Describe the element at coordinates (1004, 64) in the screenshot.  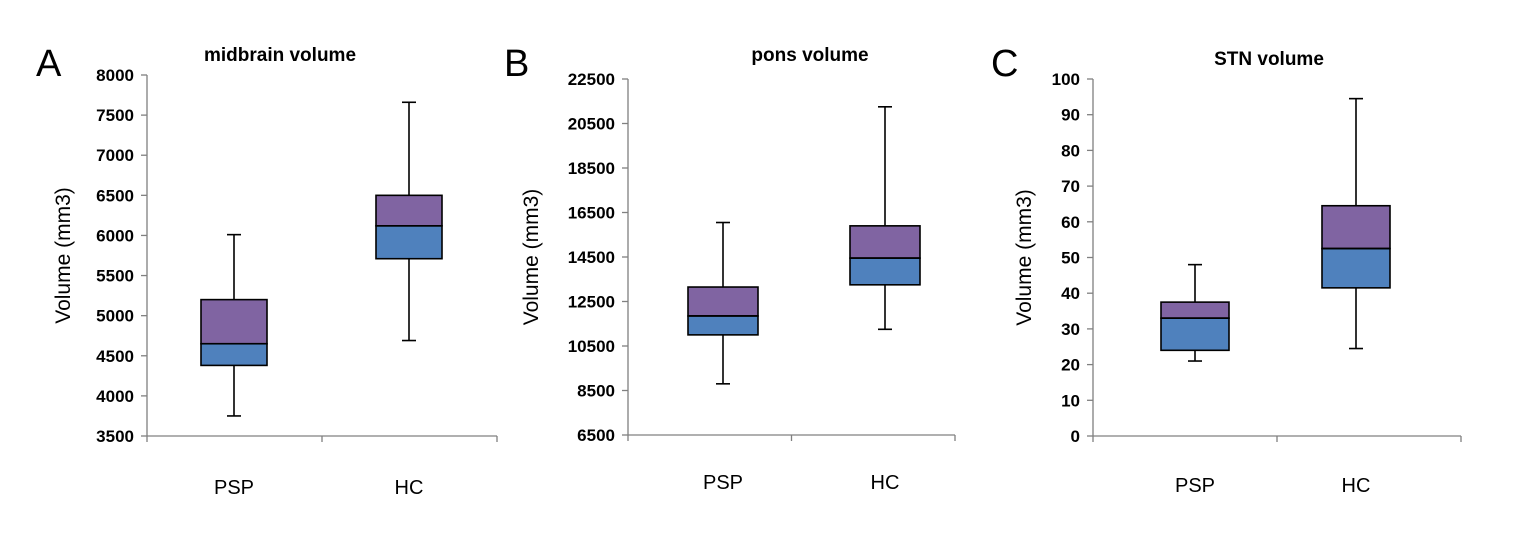
I see `panel-letter: C` at that location.